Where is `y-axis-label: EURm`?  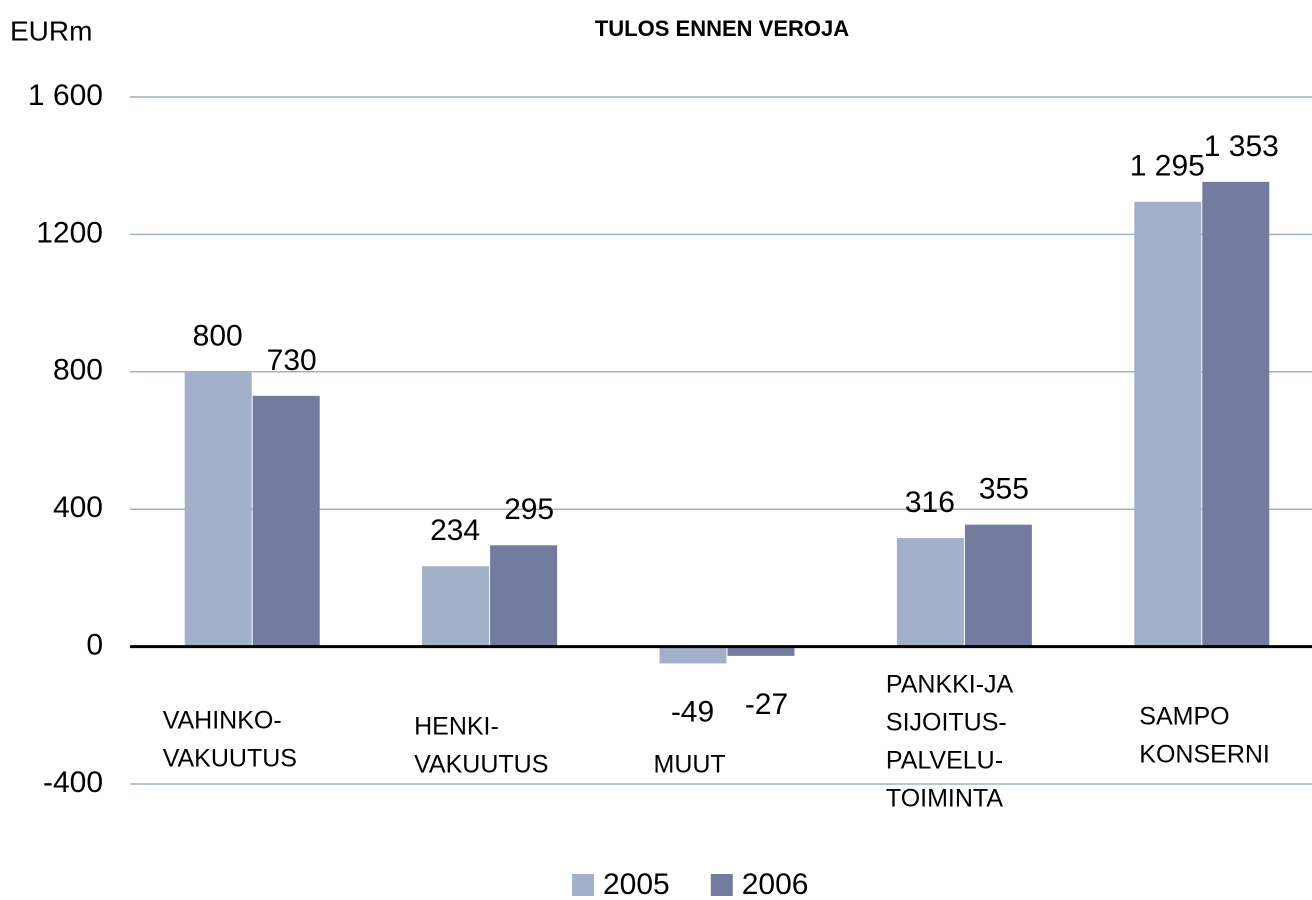
y-axis-label: EURm is located at coordinates (51, 30).